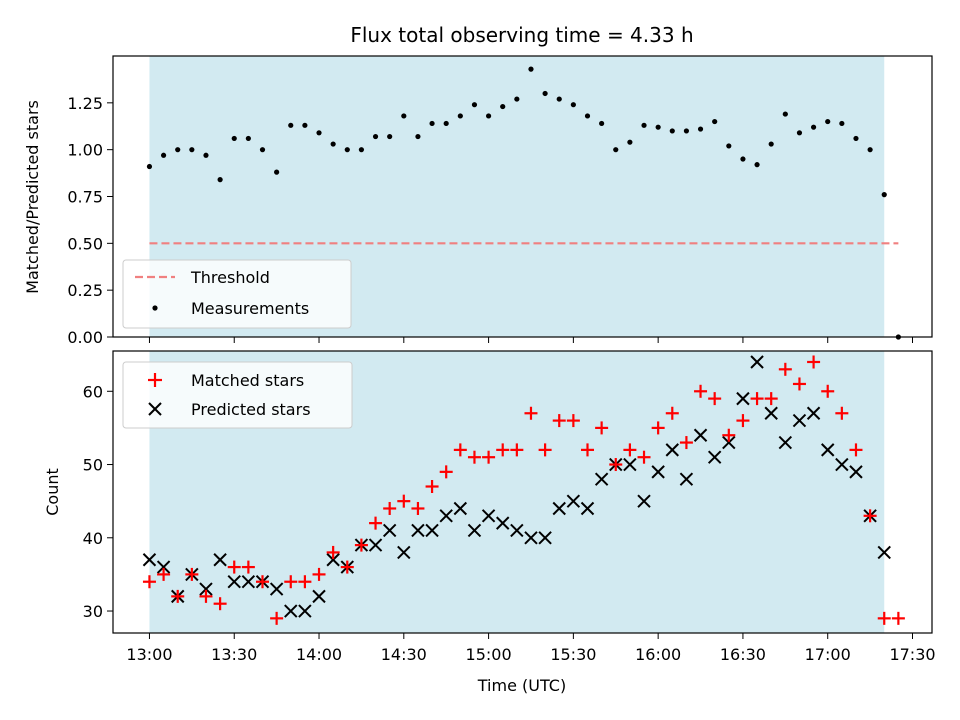 The height and width of the screenshot is (720, 960). What do you see at coordinates (149, 654) in the screenshot?
I see `x-tick-label: 13:00` at bounding box center [149, 654].